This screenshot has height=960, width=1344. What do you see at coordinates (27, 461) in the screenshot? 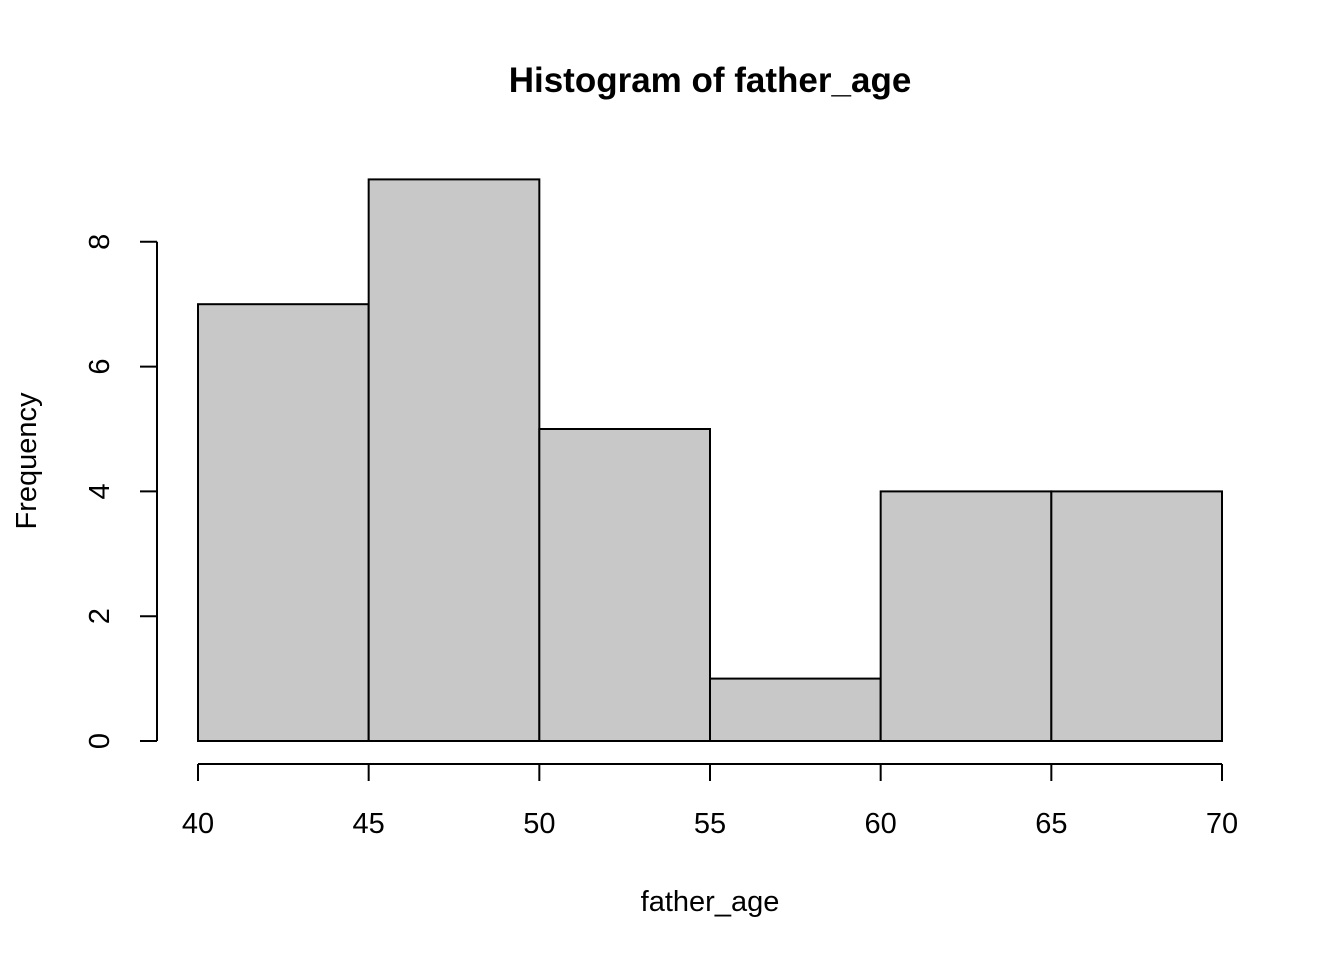
I see `y-axis-label: Frequency` at bounding box center [27, 461].